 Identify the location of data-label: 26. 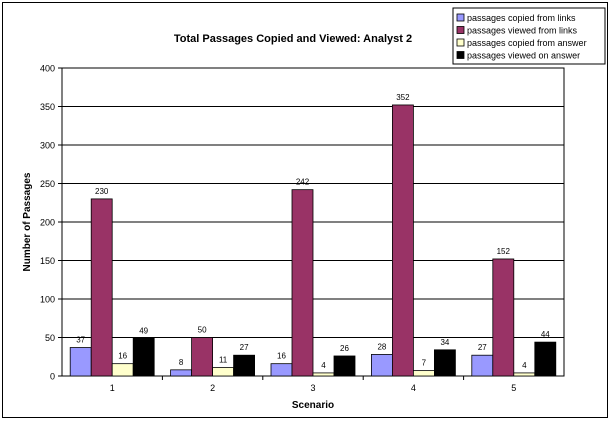
(344, 348).